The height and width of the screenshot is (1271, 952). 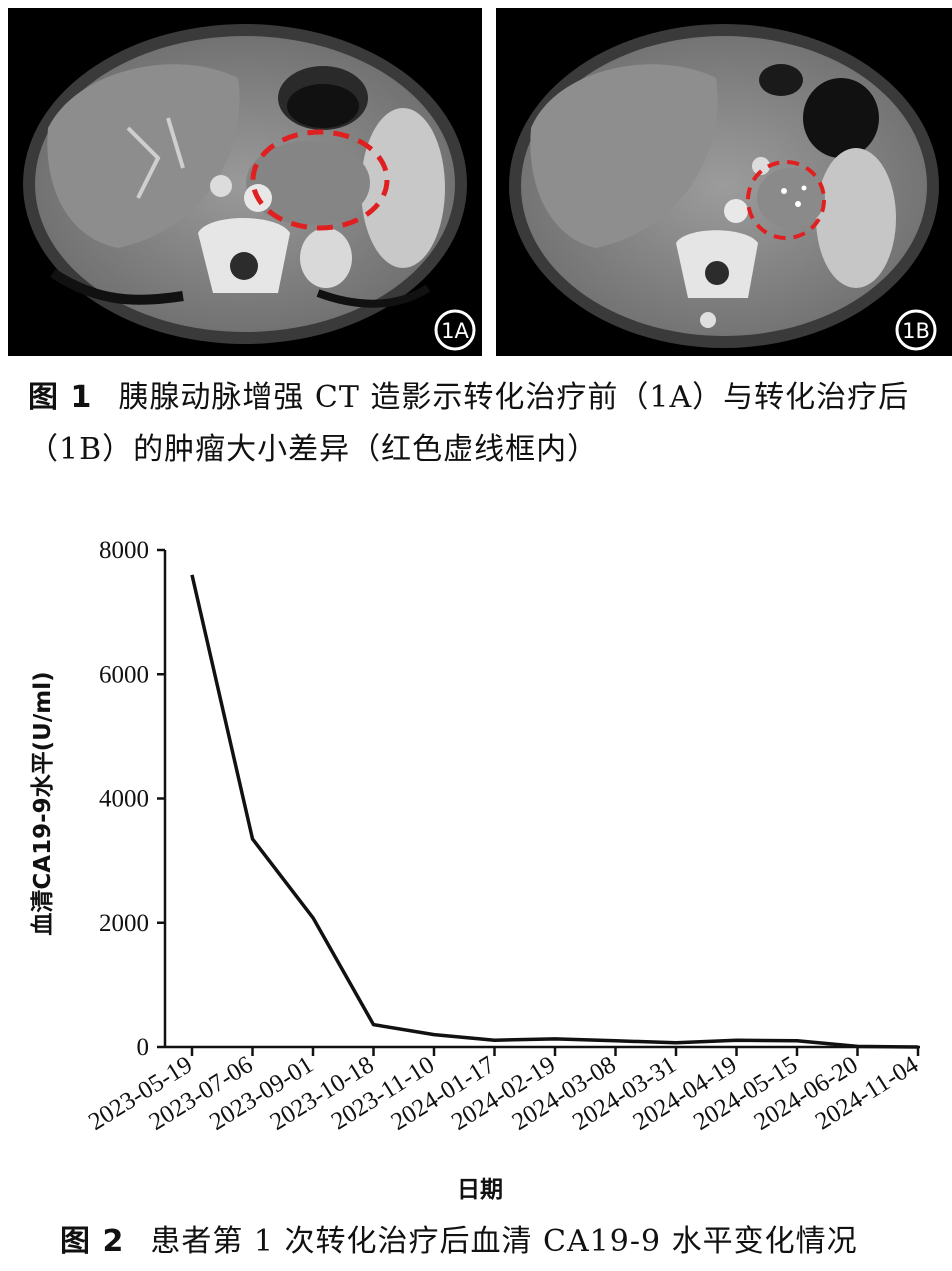 I want to click on figure-2-caption-text: 患者第 1 次转化治疗后血清 CA19-9 水平变化情况, so click(x=504, y=1241).